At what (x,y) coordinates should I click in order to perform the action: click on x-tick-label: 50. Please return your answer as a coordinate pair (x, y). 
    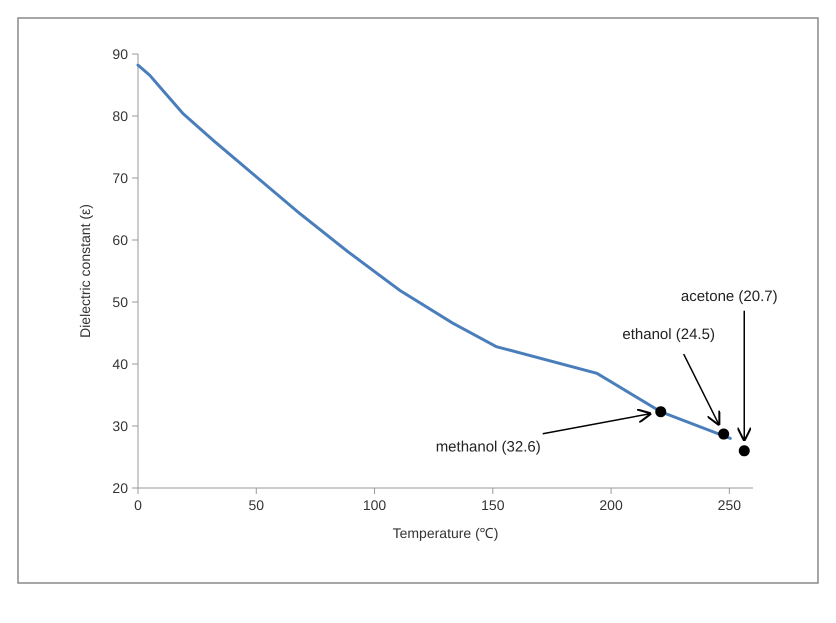
    Looking at the image, I should click on (256, 505).